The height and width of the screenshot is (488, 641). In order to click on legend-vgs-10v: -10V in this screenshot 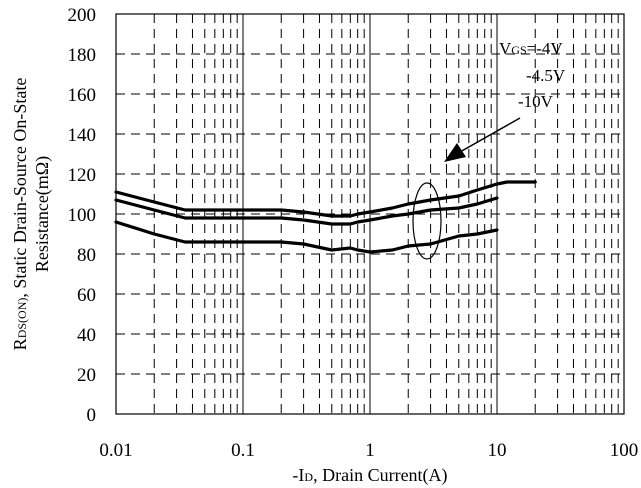, I will do `click(536, 101)`.